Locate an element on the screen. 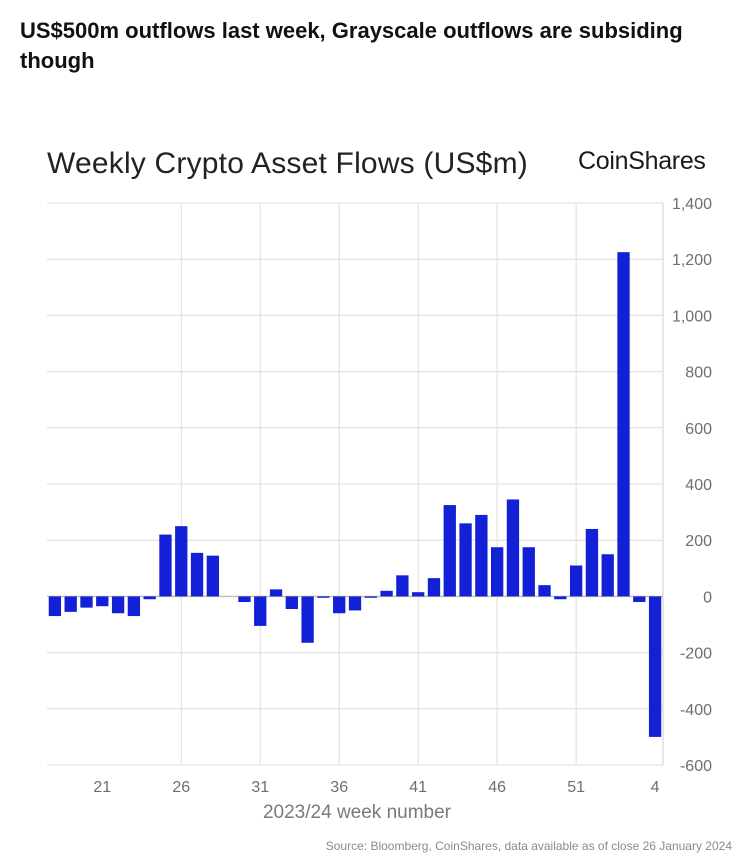 The height and width of the screenshot is (867, 750). x-axis-ticks: 21 26 31 36 41 46 51 4 is located at coordinates (376, 787).